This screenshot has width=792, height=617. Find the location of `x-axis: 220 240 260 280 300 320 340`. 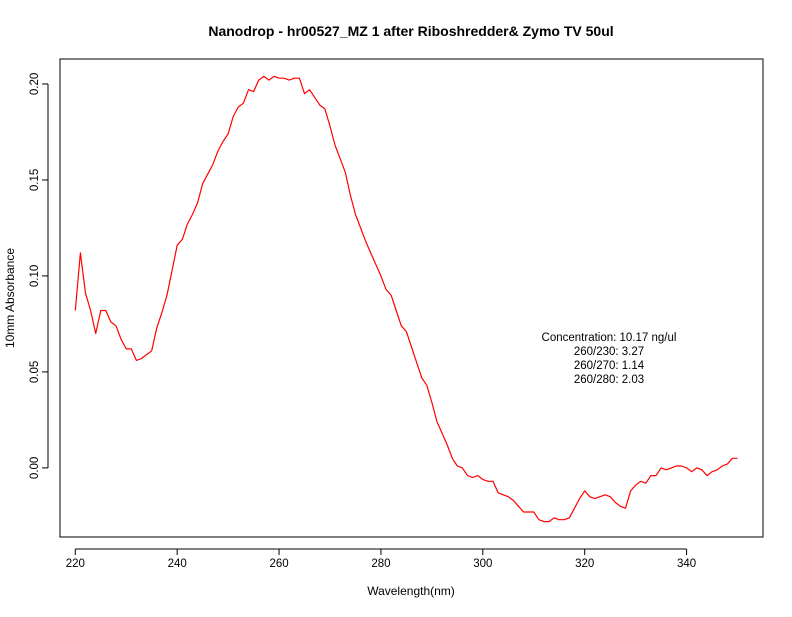

x-axis: 220 240 260 280 300 320 340 is located at coordinates (381, 559).